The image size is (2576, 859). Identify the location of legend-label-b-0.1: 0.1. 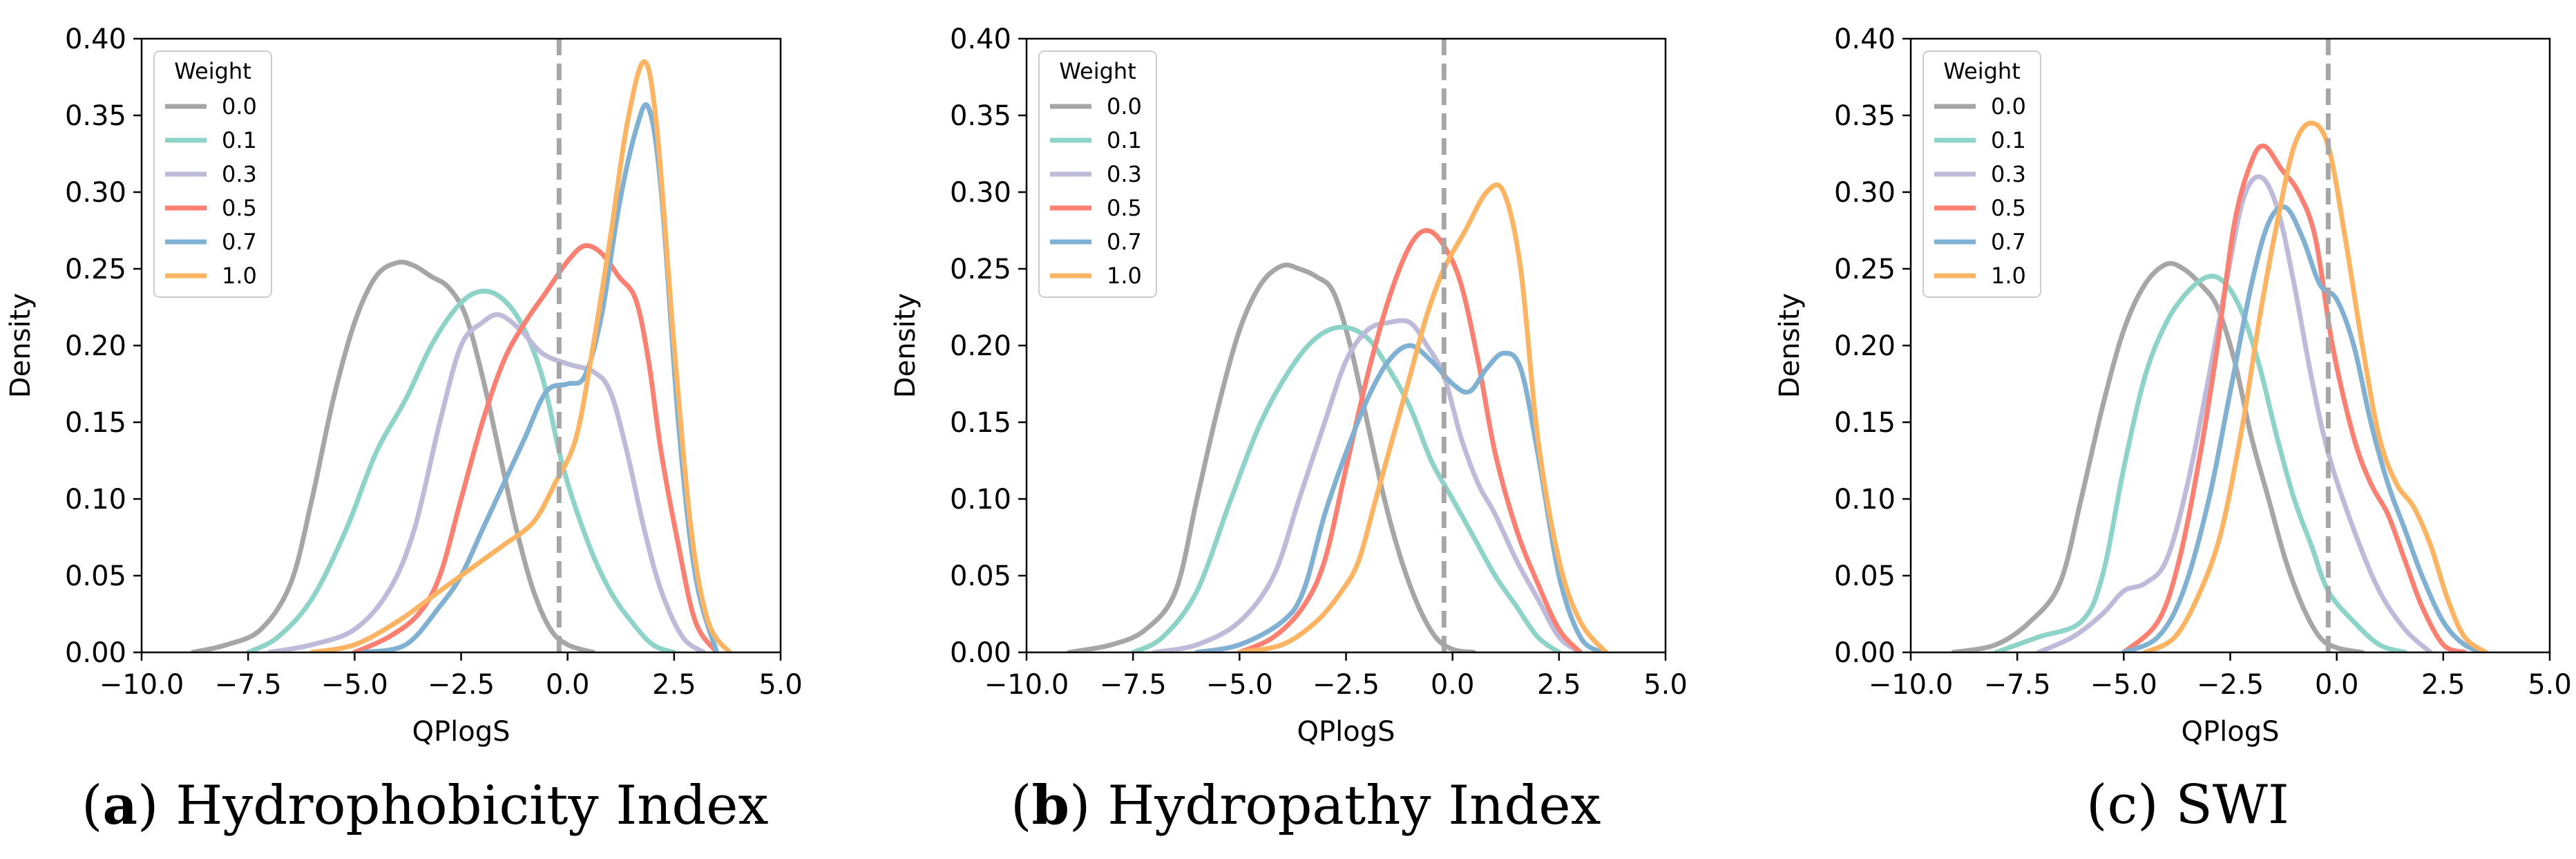
(1124, 140).